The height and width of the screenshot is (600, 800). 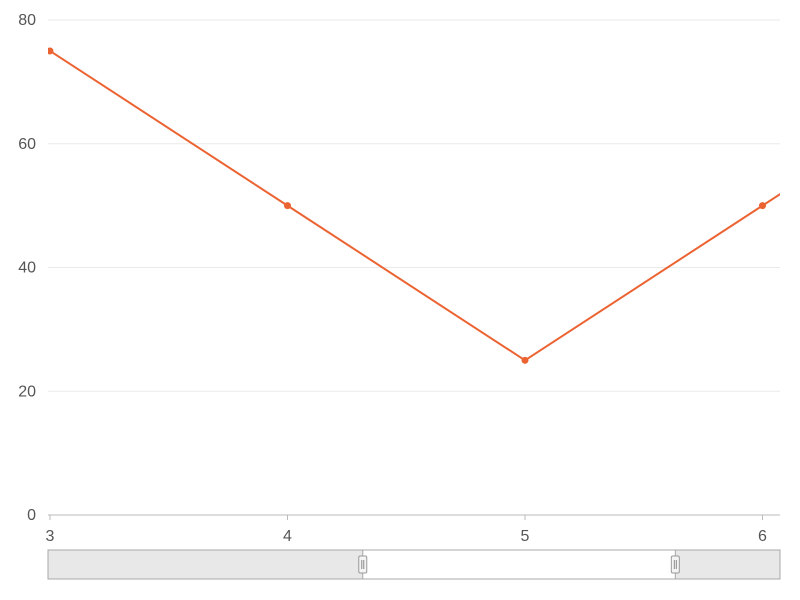 I want to click on x-tick-label: 3, so click(x=50, y=536).